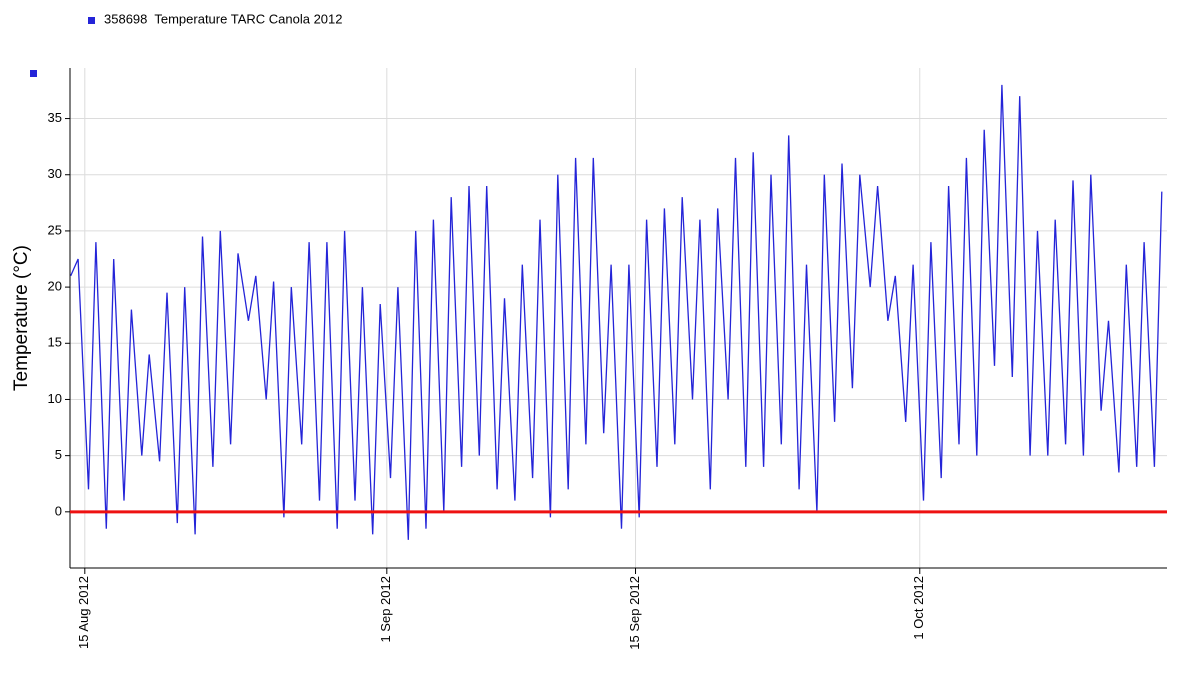 This screenshot has height=686, width=1177. I want to click on y-tick-label: 20, so click(55, 286).